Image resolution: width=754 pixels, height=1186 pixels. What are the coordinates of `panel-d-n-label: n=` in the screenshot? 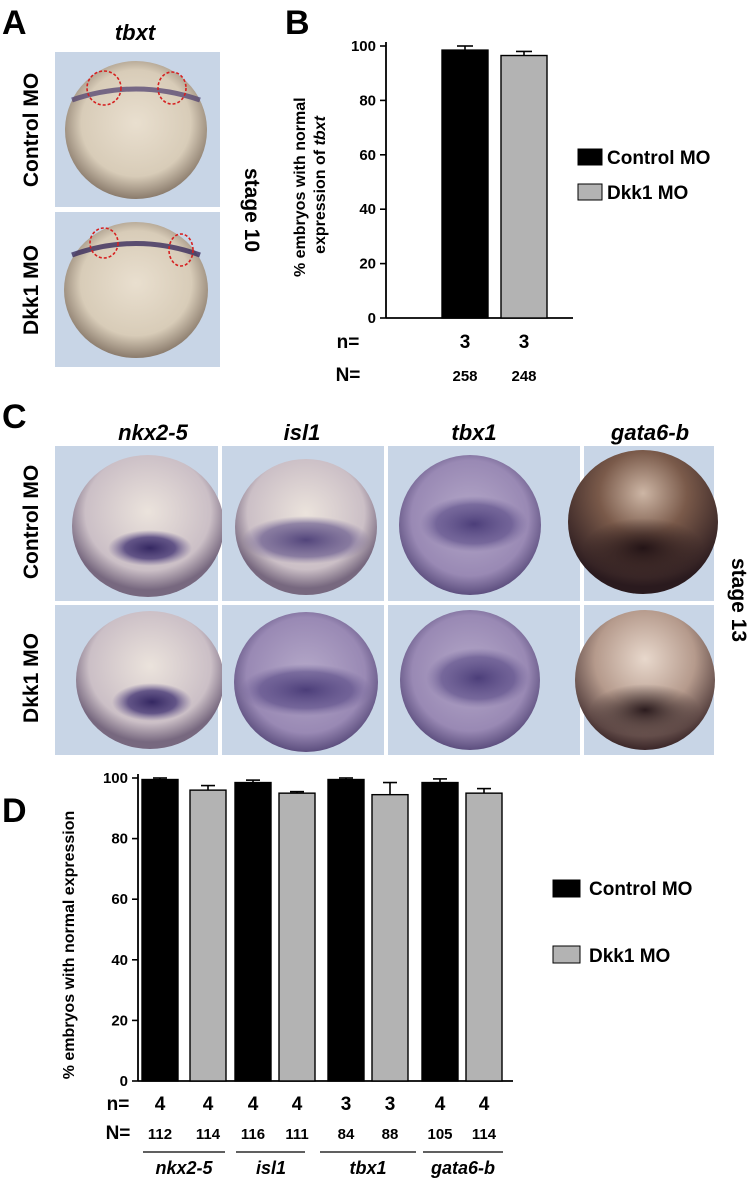 It's located at (118, 1104).